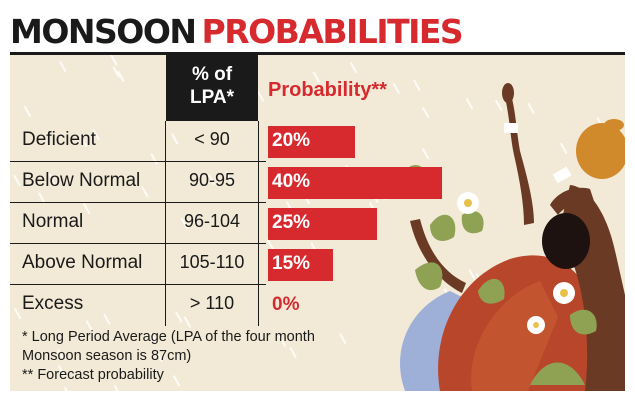 The height and width of the screenshot is (401, 635). What do you see at coordinates (291, 222) in the screenshot?
I see `probability-value-label: 25%` at bounding box center [291, 222].